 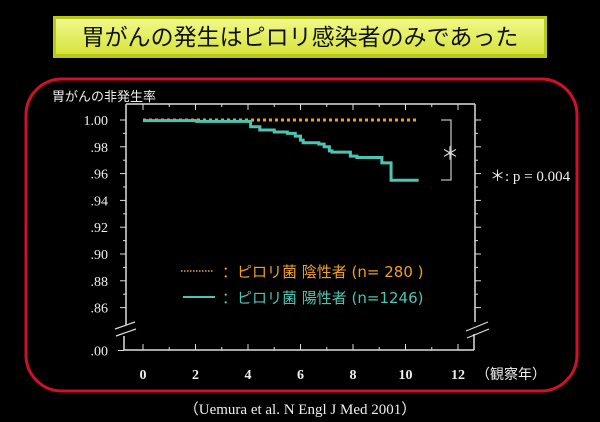 I want to click on y-tick-label: .92, so click(x=100, y=228).